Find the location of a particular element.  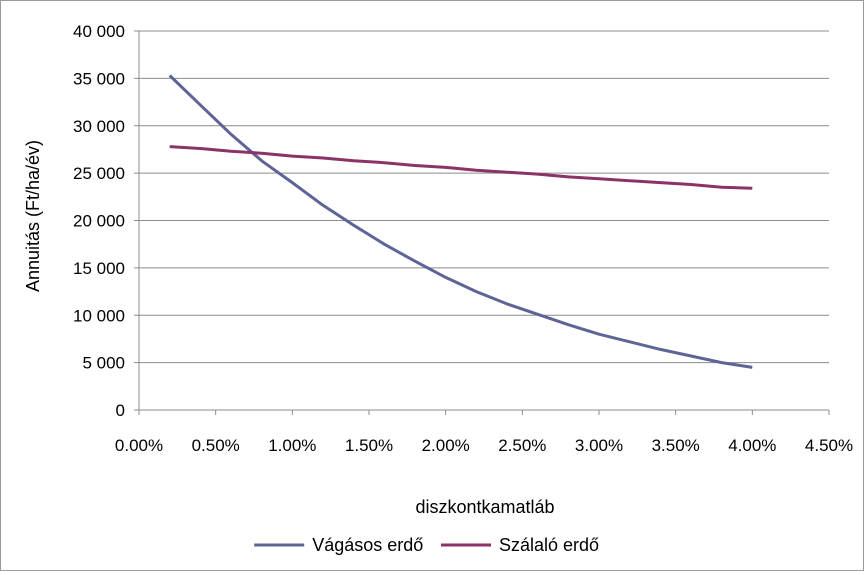

y-axis-label: Annuitás (Ft/ha/év) is located at coordinates (33, 216).